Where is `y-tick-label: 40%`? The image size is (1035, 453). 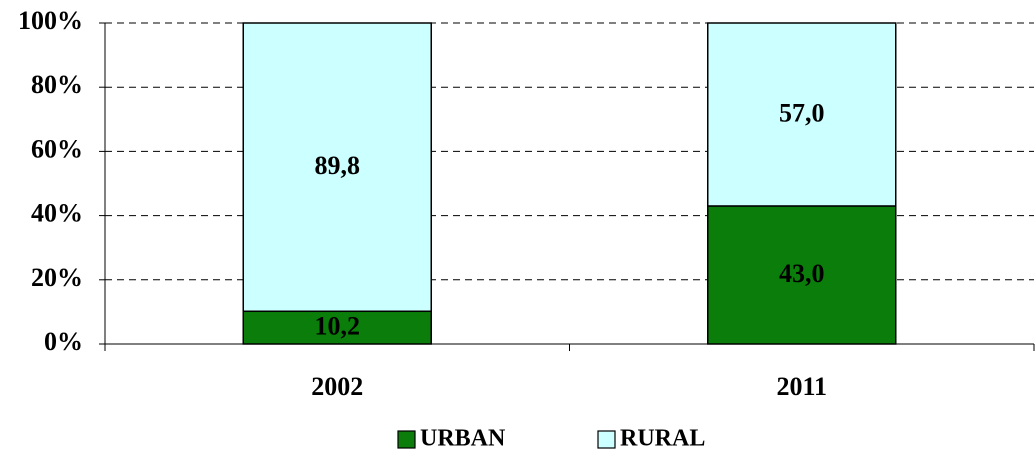 y-tick-label: 40% is located at coordinates (57, 213).